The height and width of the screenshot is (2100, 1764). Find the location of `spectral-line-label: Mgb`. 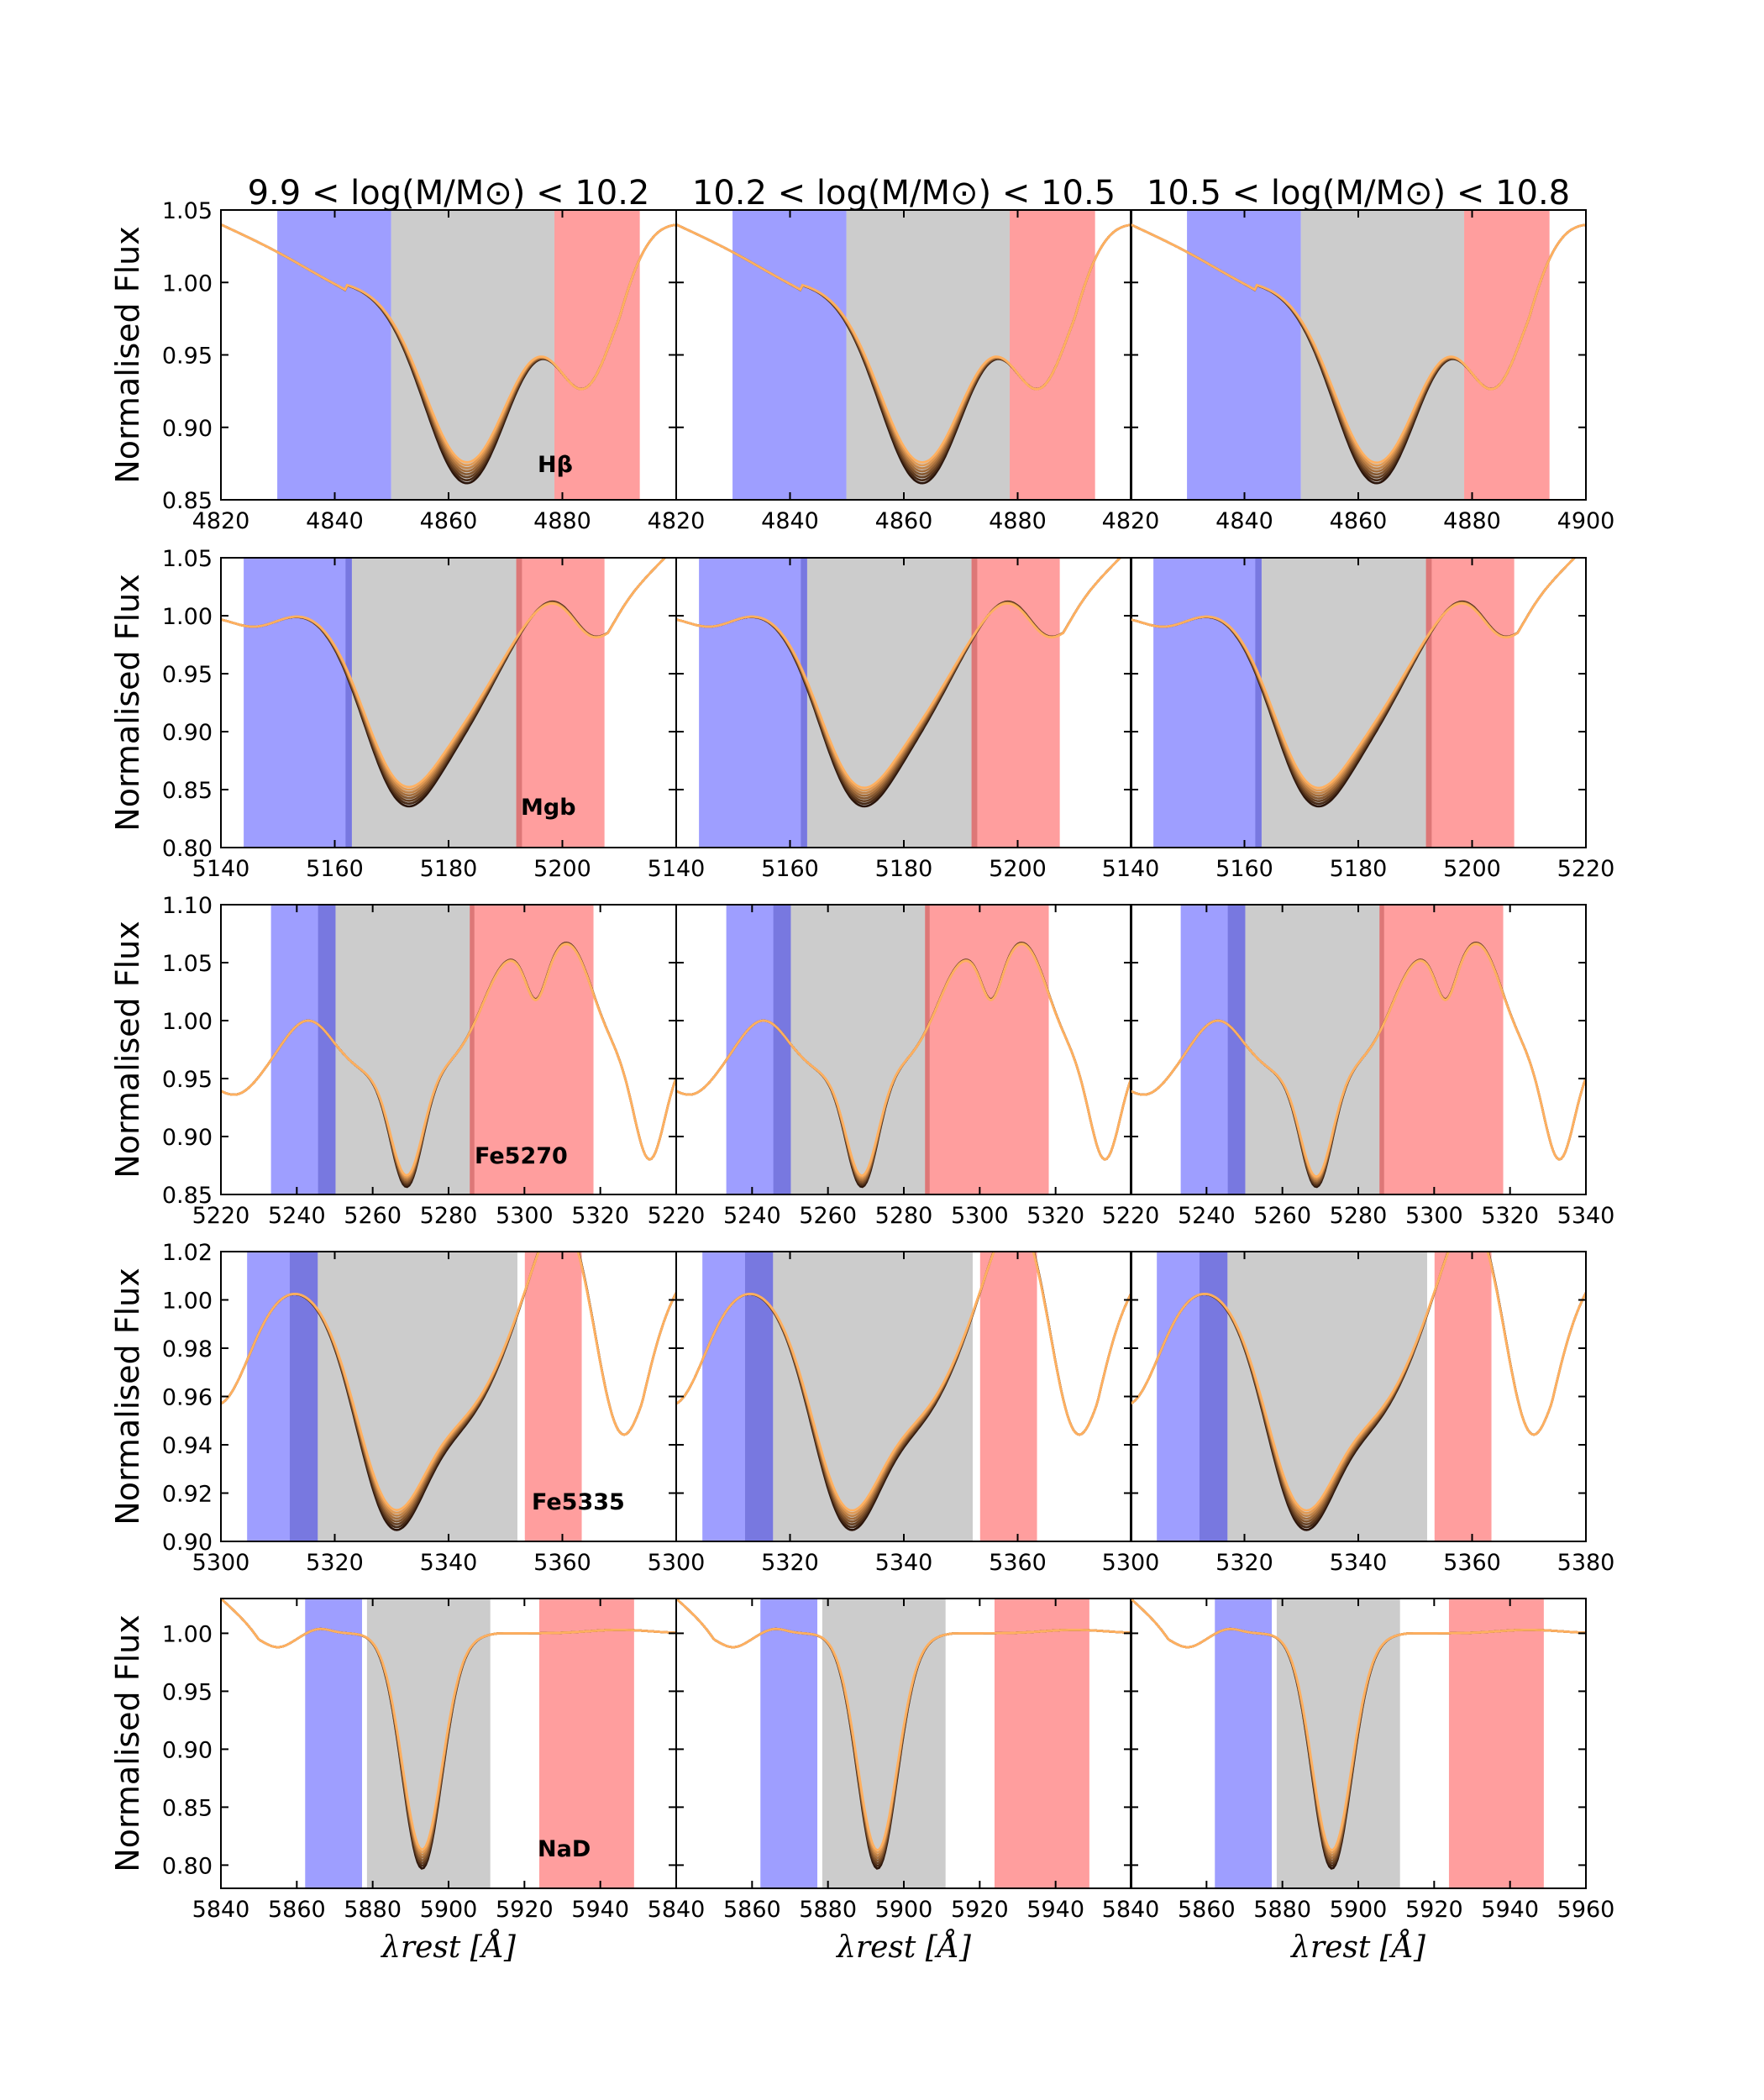

spectral-line-label: Mgb is located at coordinates (548, 808).